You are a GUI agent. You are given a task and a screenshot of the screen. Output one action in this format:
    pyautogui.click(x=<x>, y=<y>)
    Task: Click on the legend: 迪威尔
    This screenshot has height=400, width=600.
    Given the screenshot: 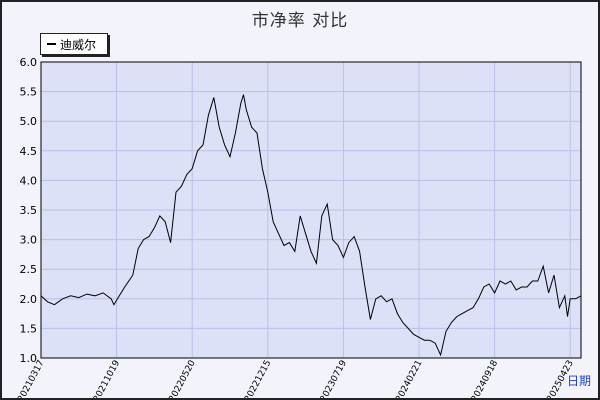 What is the action you would take?
    pyautogui.click(x=74, y=44)
    